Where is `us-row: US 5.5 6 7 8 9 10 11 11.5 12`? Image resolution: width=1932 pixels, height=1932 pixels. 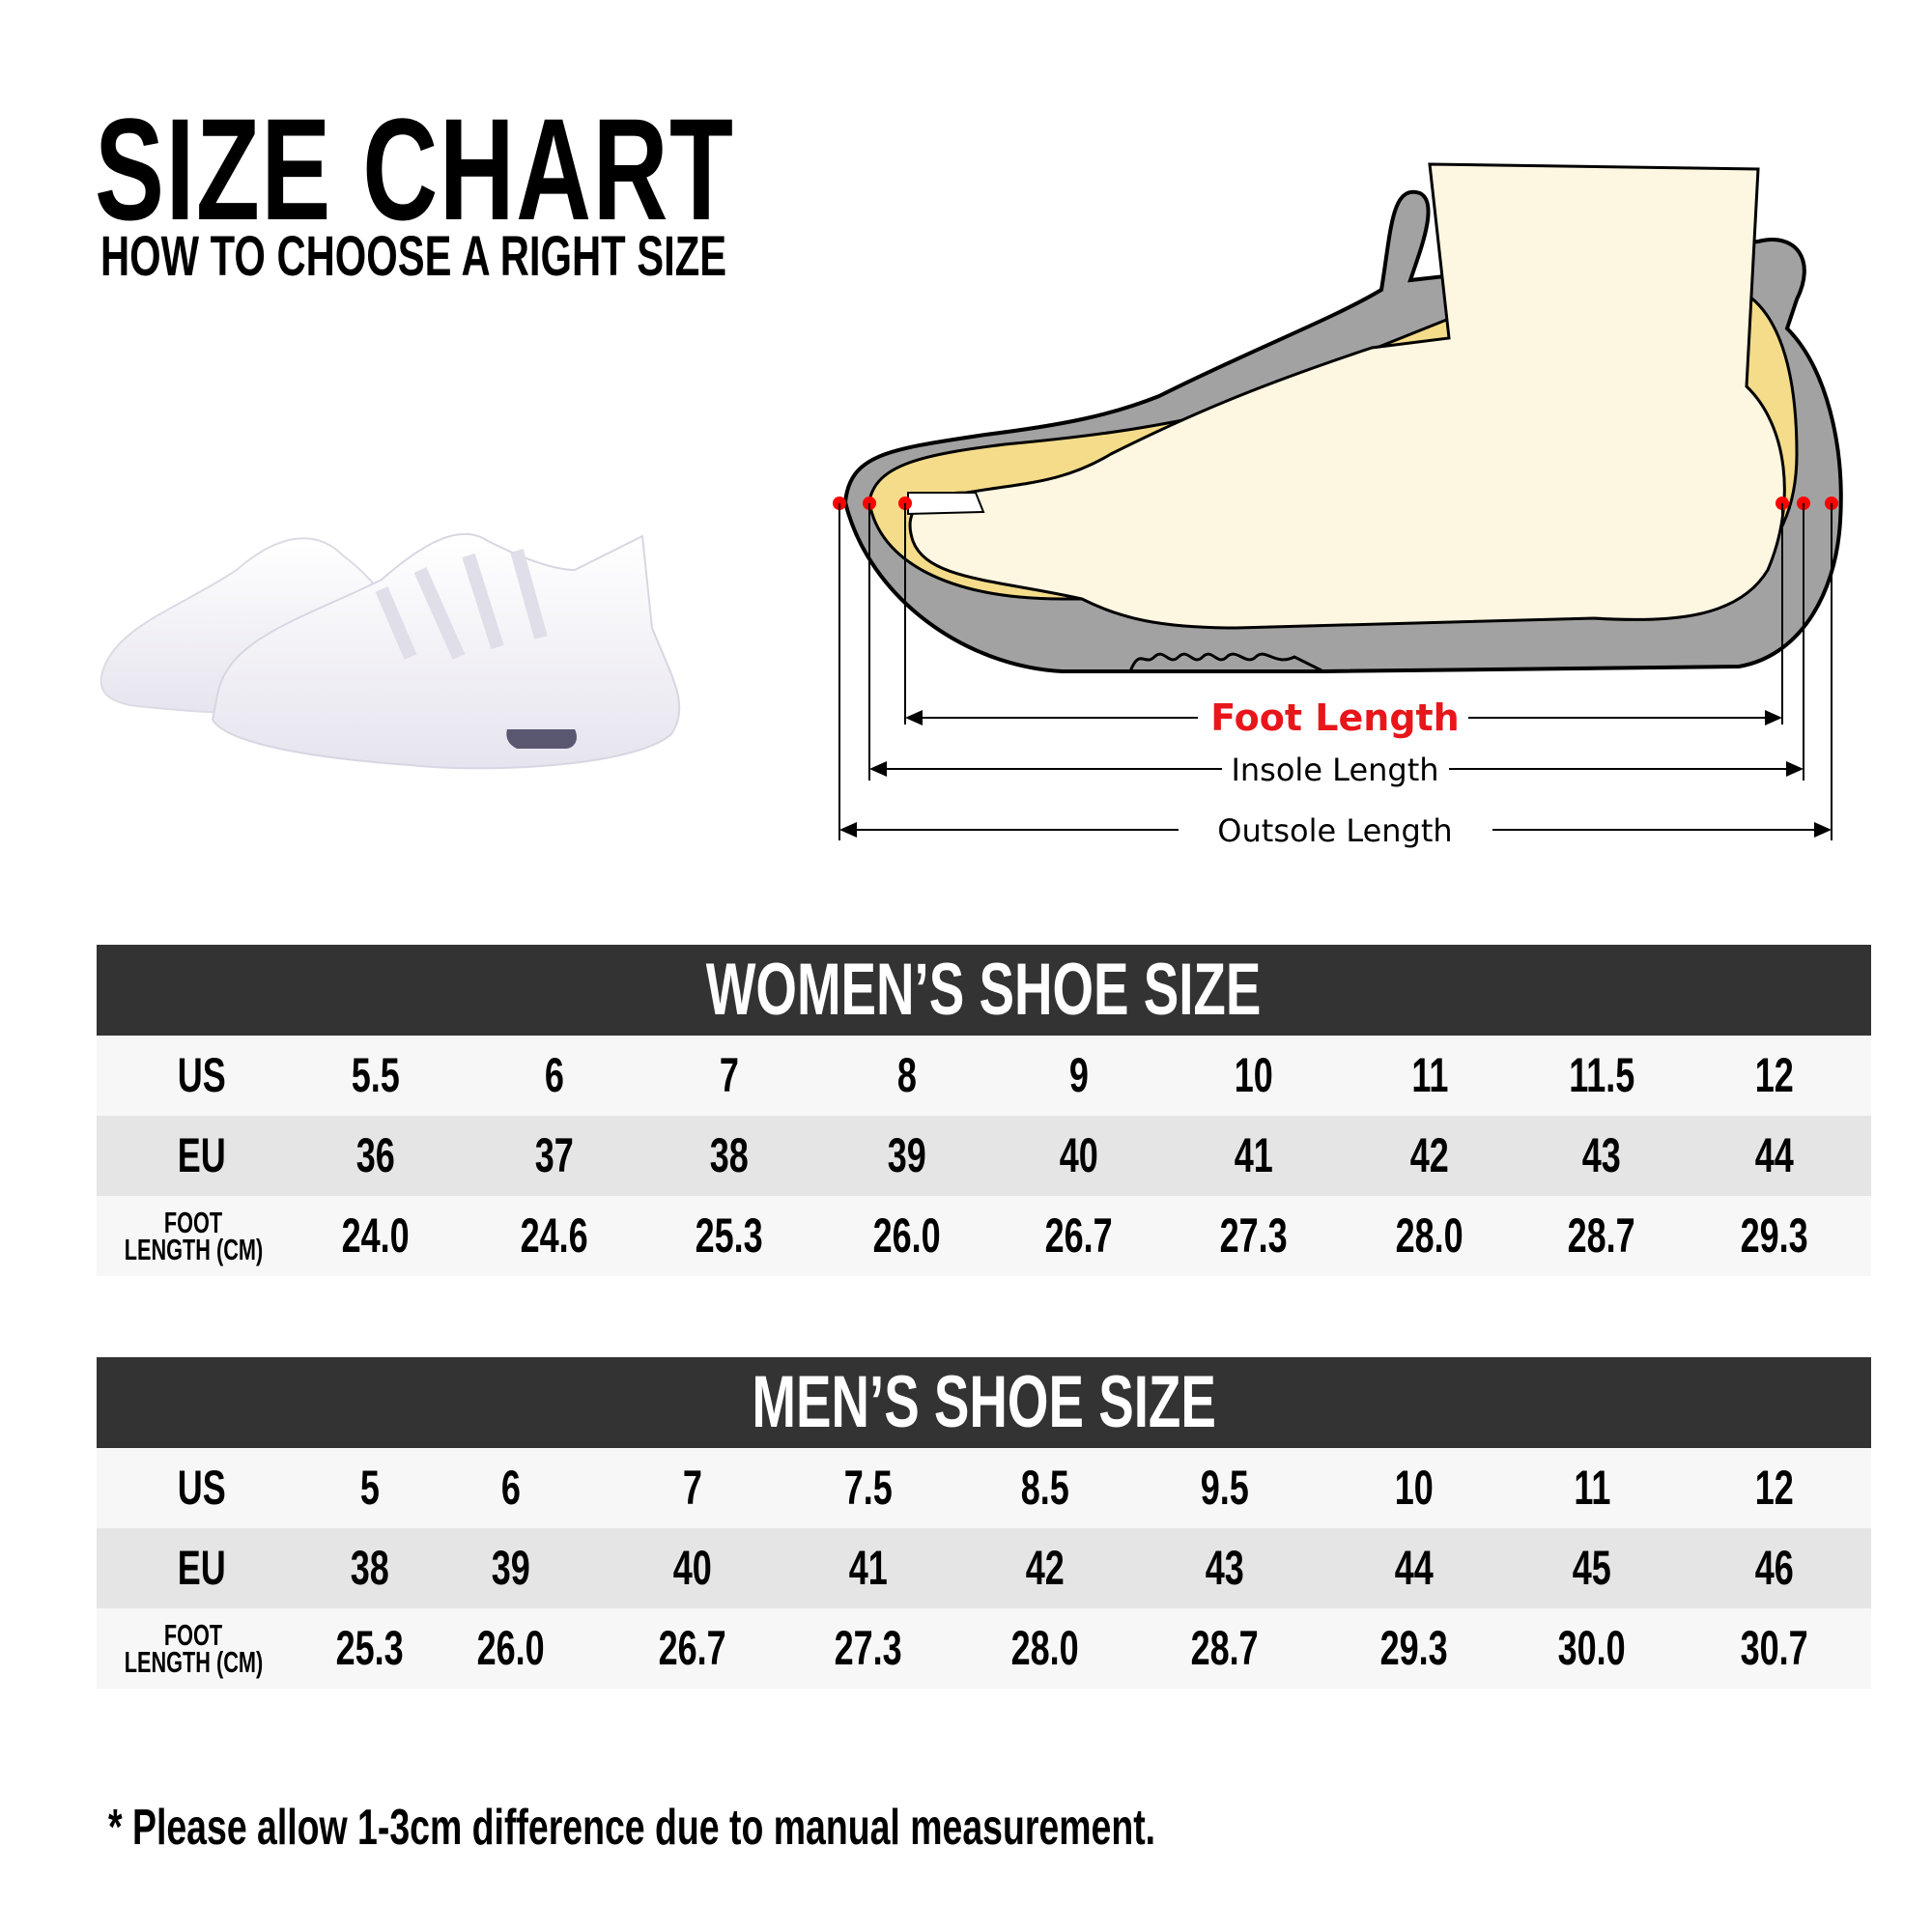 us-row: US 5.5 6 7 8 9 10 11 11.5 12 is located at coordinates (984, 1076).